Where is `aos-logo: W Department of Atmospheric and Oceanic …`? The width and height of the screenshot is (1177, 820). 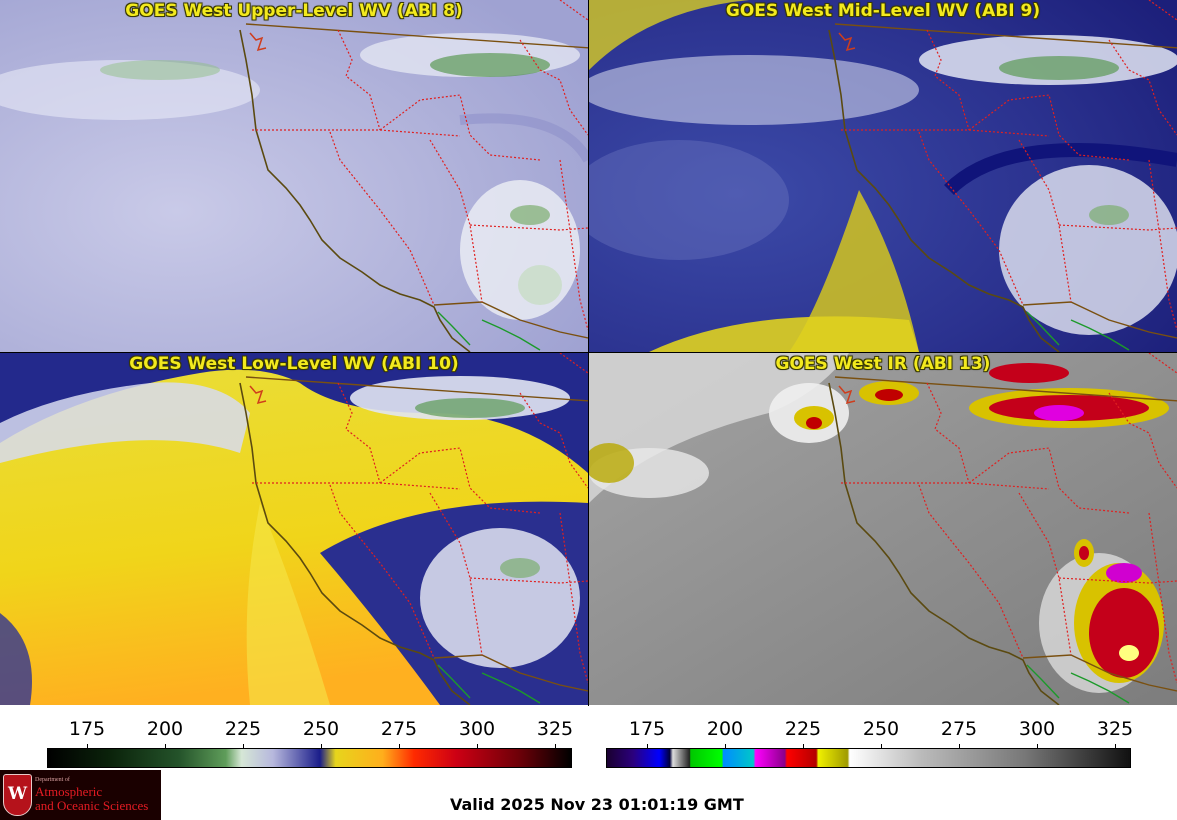
aos-logo: W Department of Atmospheric and Oceanic … is located at coordinates (80, 795).